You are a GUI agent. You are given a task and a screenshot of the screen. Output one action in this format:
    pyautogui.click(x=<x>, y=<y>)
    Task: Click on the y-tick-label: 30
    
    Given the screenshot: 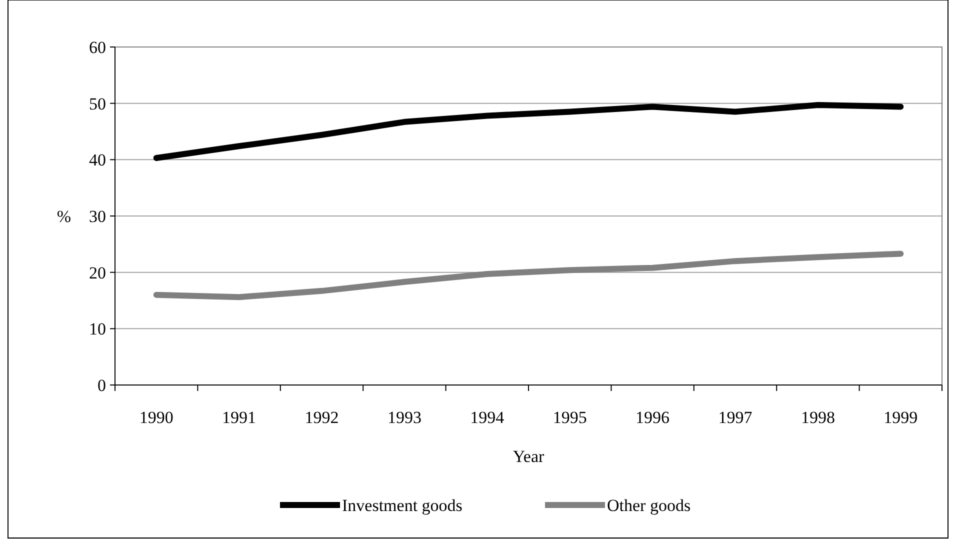 What is the action you would take?
    pyautogui.click(x=97, y=216)
    